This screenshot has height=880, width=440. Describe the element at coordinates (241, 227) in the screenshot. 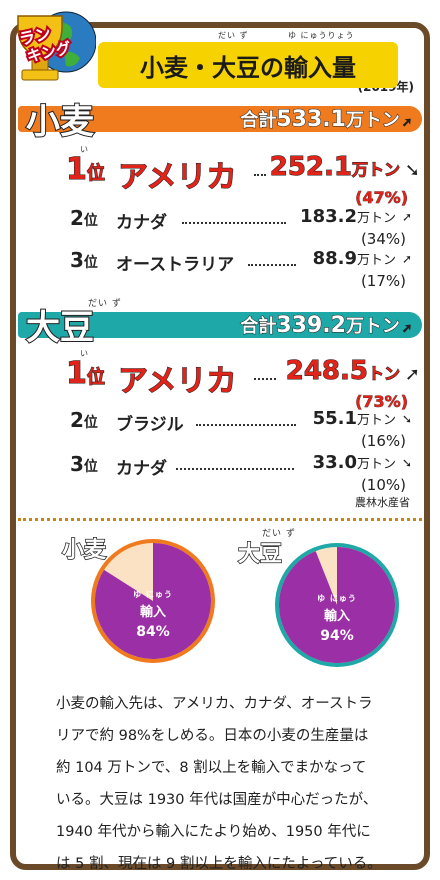

I see `wheat-rank-2: 2位 カナダ 183.2万トン ➚ (34%)` at that location.